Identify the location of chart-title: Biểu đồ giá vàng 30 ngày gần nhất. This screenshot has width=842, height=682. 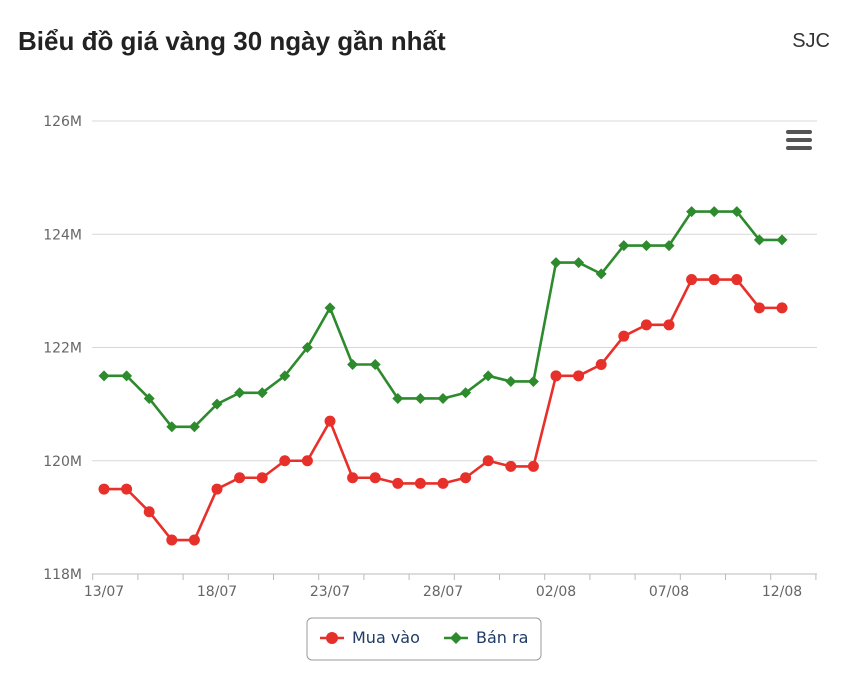
(232, 41).